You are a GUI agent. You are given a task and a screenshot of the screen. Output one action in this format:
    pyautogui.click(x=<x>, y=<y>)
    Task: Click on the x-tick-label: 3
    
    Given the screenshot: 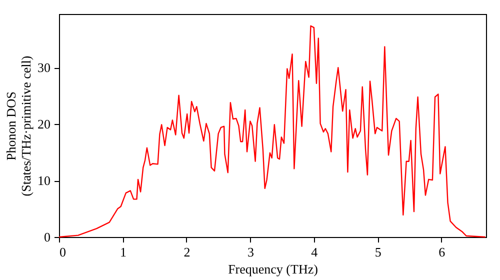 What is the action you would take?
    pyautogui.click(x=250, y=252)
    